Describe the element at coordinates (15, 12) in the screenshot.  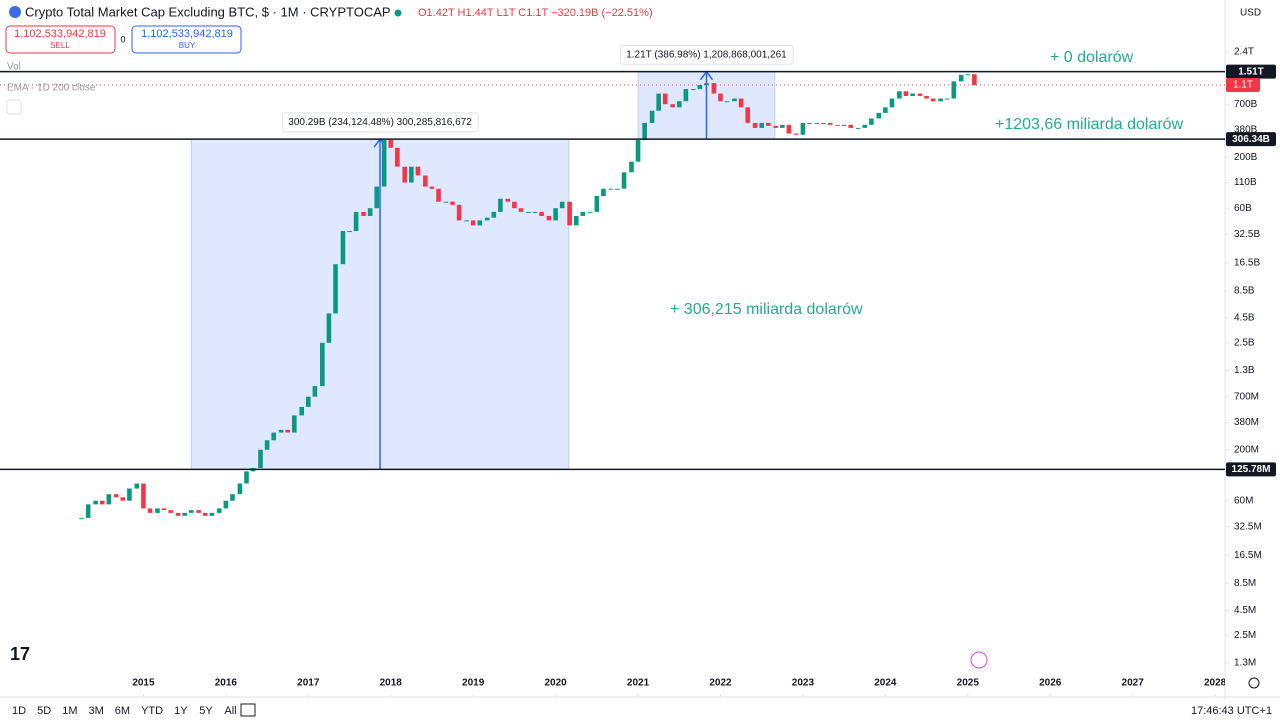
I see `symbol-icon` at that location.